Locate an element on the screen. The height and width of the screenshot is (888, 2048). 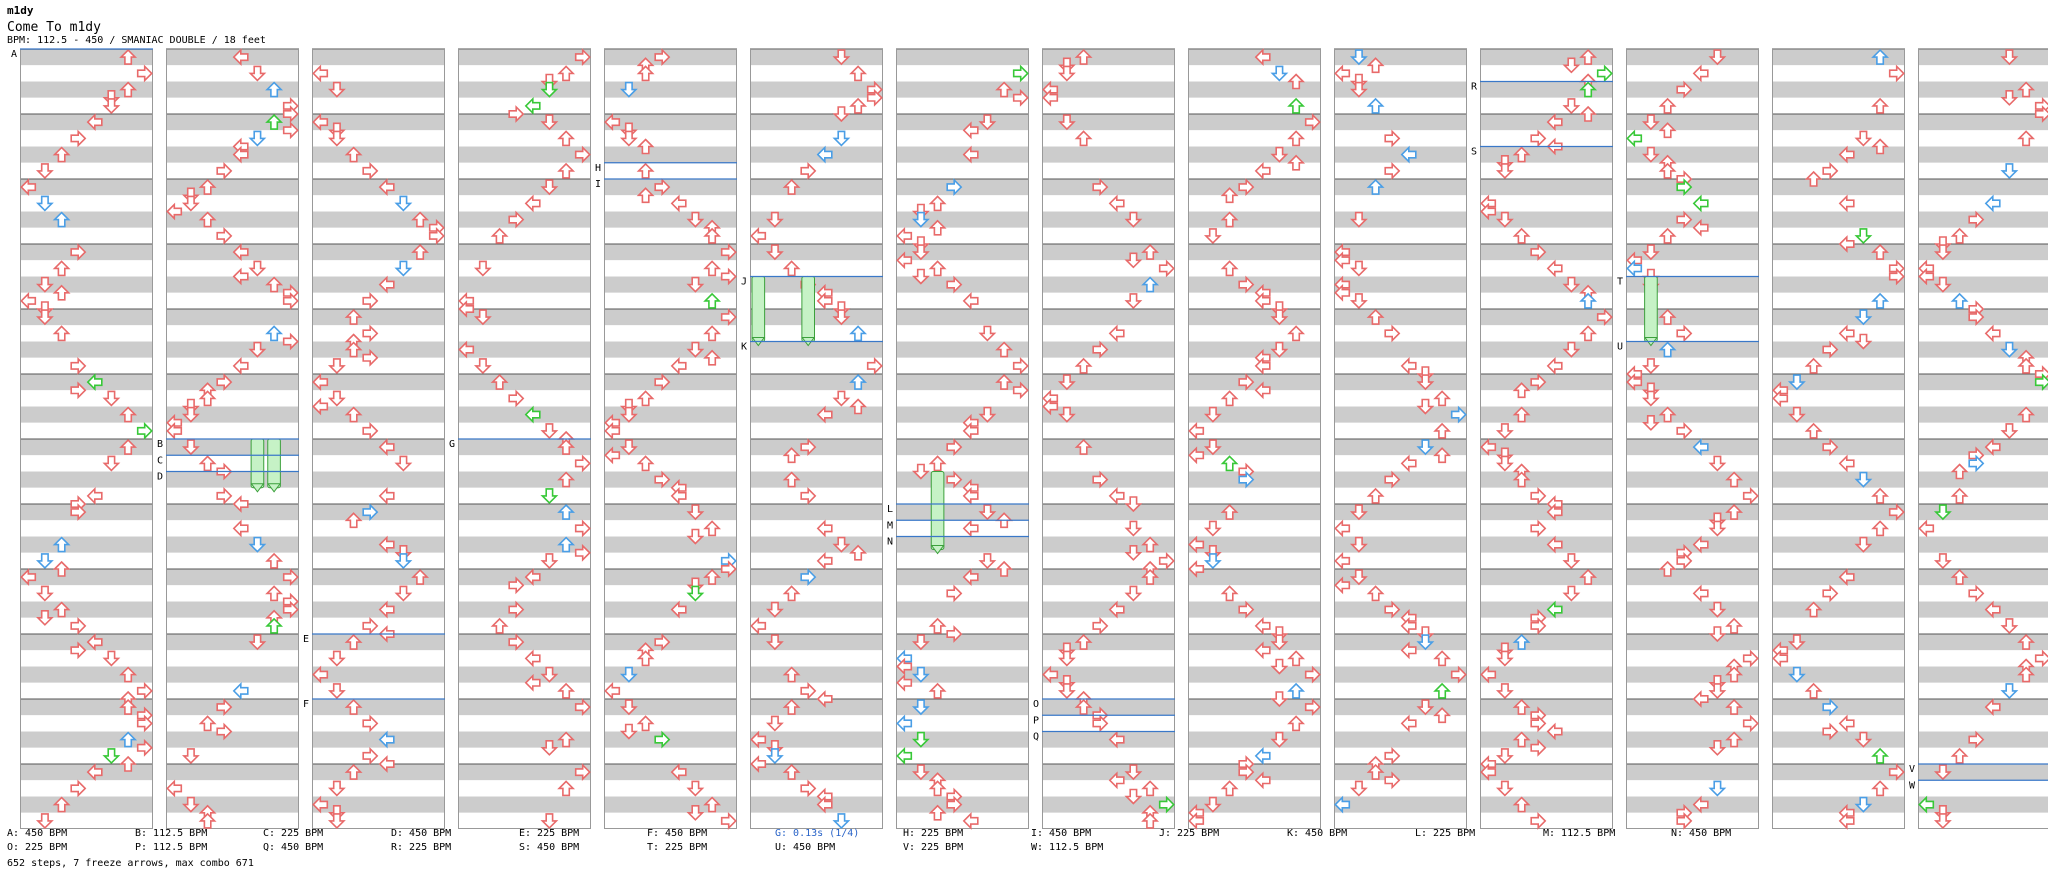
chart-column is located at coordinates (378, 438).